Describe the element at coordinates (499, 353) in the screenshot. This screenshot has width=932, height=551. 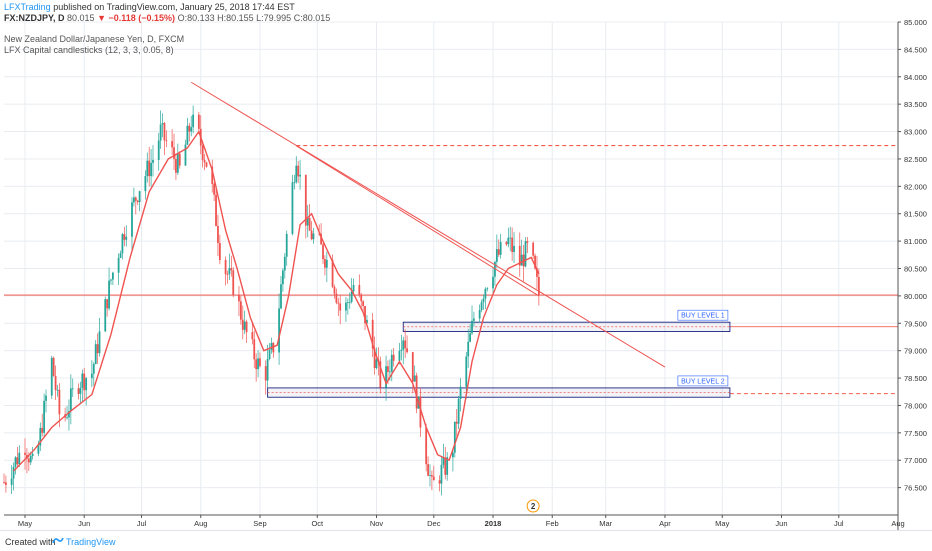
I see `buy-zones: BUY LEVEL 1 BUY LEVEL 2` at that location.